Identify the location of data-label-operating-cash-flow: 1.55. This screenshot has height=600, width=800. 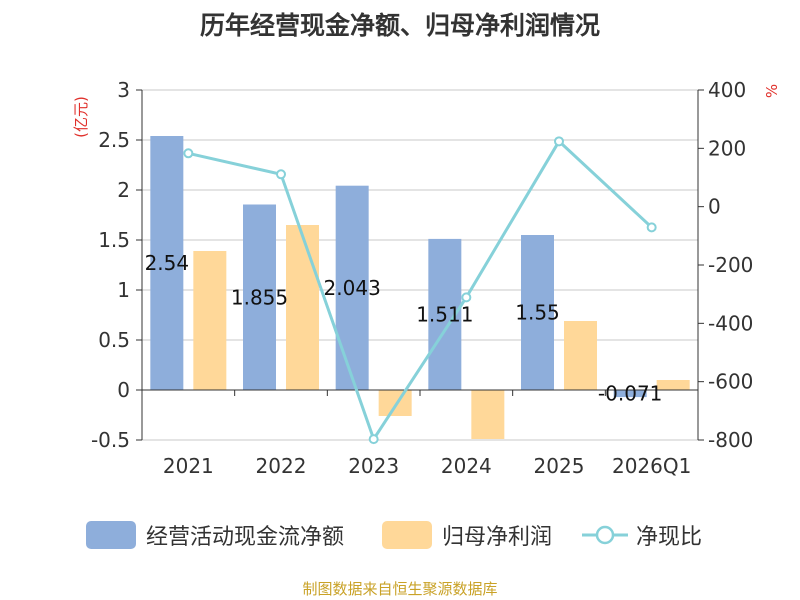
(537, 313).